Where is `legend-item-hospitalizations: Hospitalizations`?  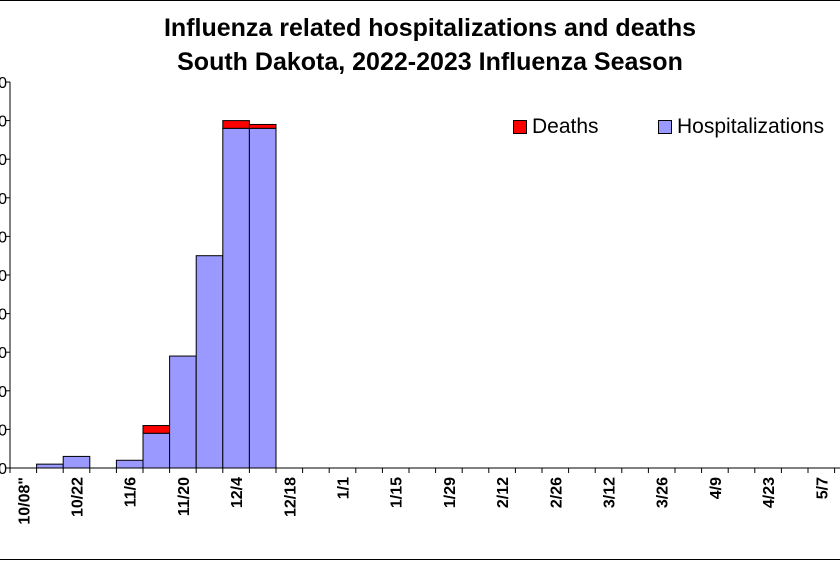
legend-item-hospitalizations: Hospitalizations is located at coordinates (741, 127).